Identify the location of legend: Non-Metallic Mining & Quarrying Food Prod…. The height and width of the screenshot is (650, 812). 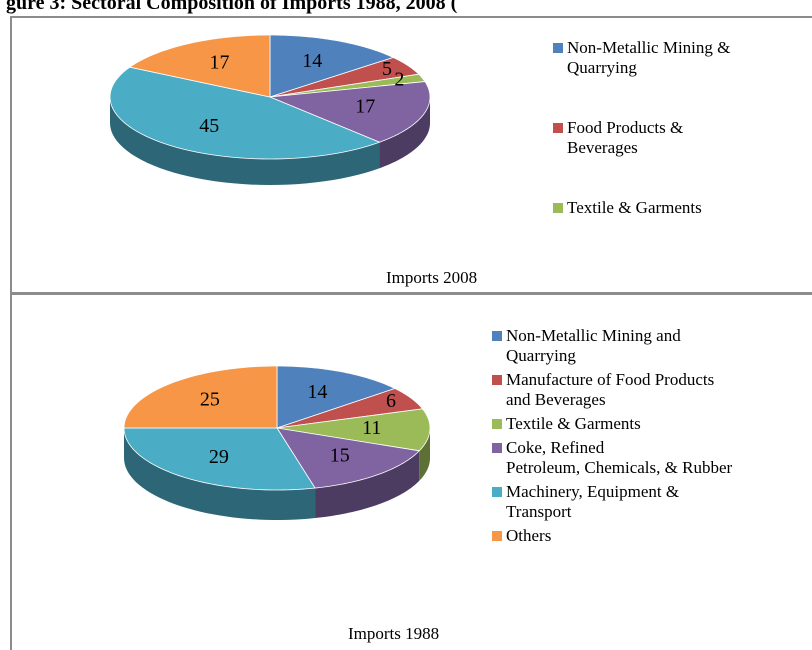
(678, 148).